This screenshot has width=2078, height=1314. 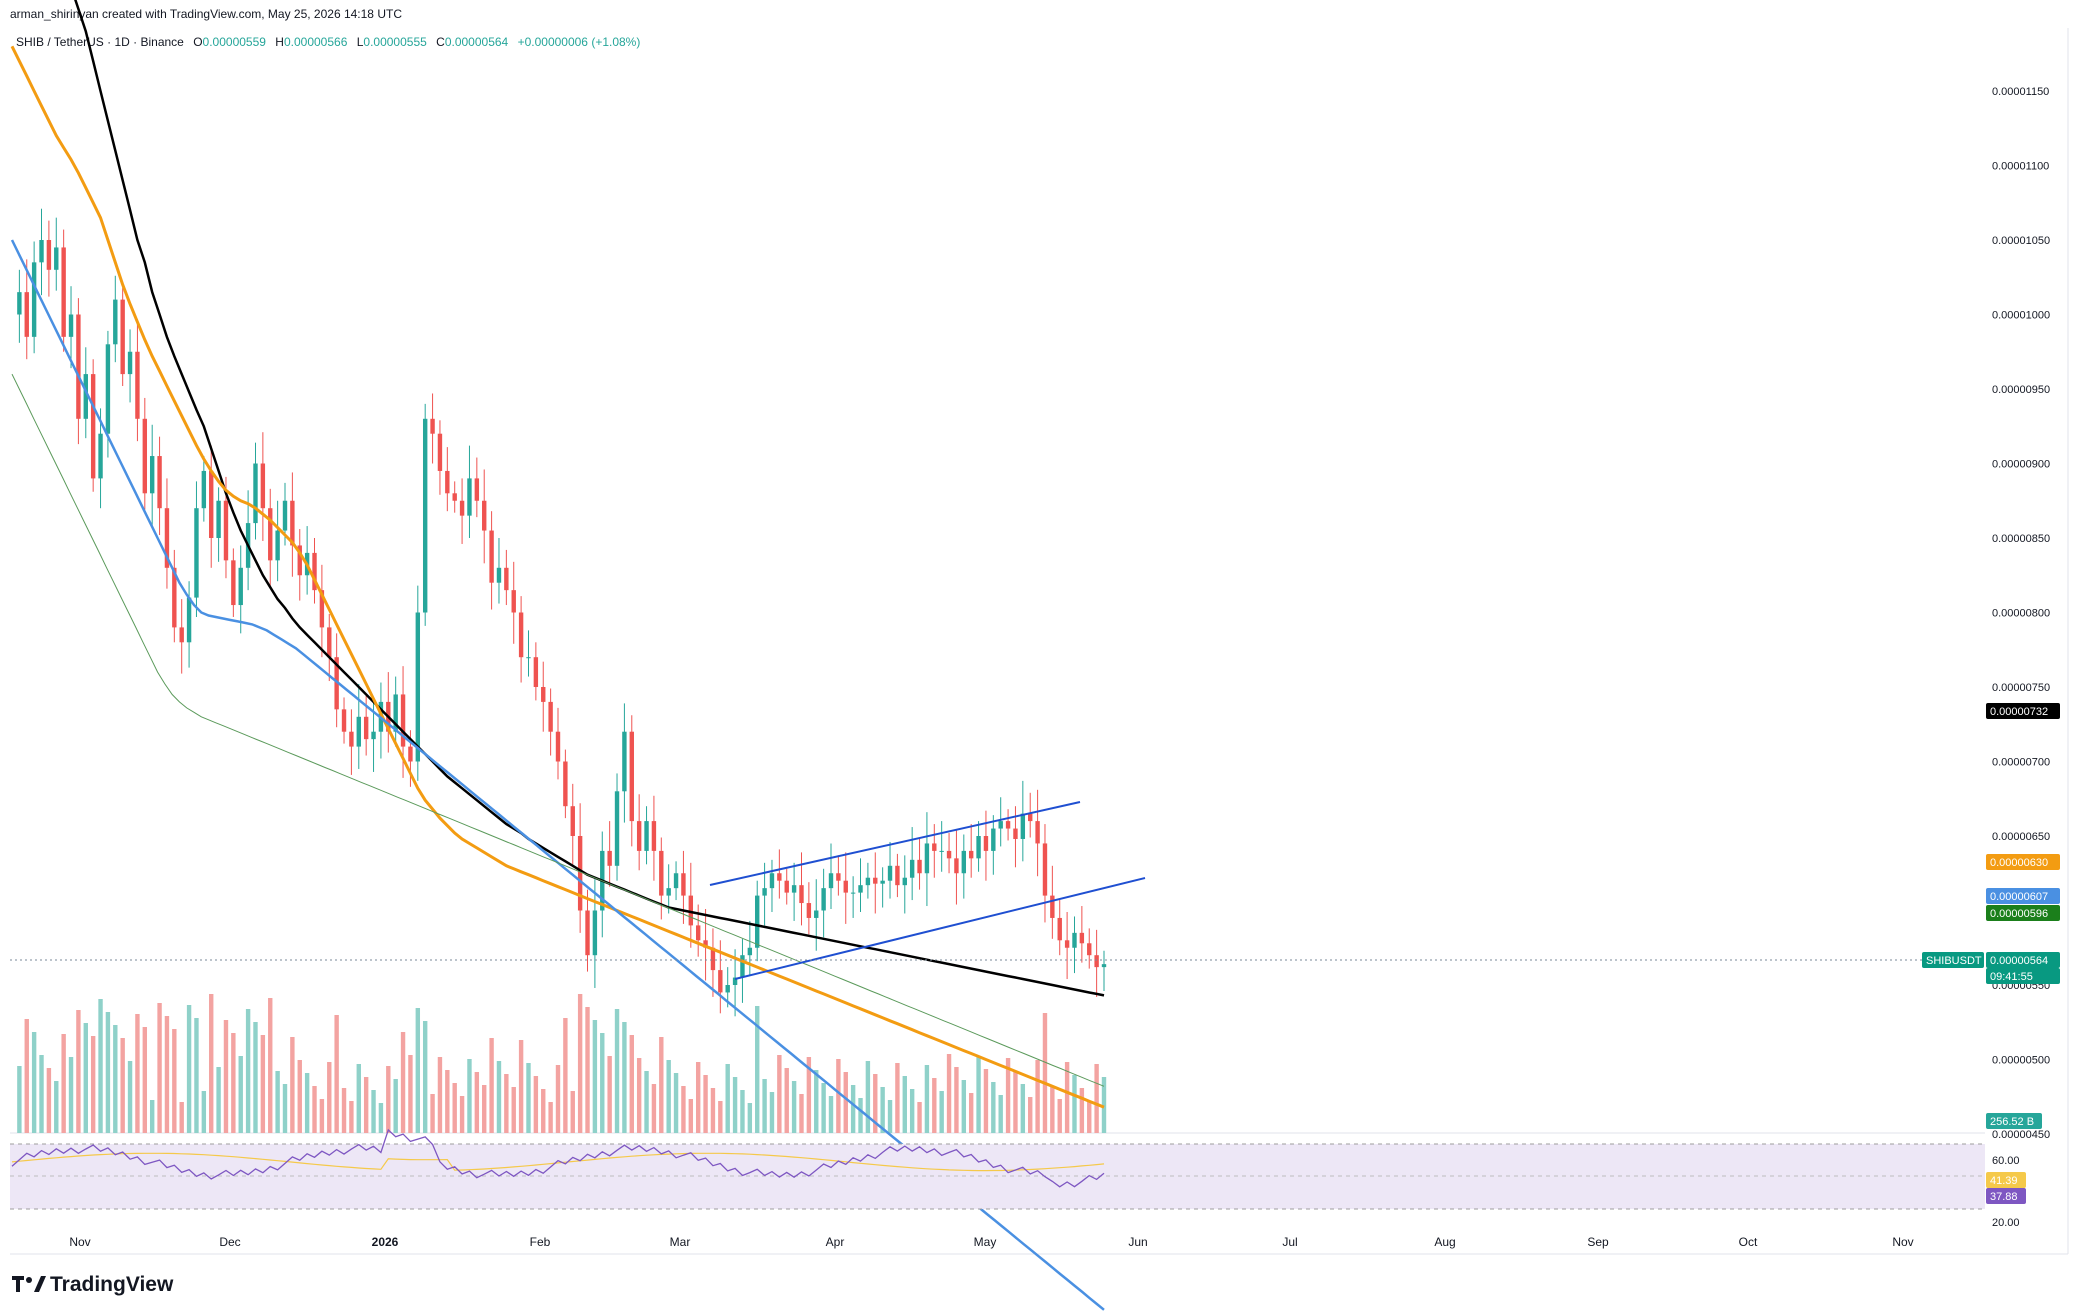 I want to click on ma20-price-tag: 0.00000596, so click(x=2019, y=914).